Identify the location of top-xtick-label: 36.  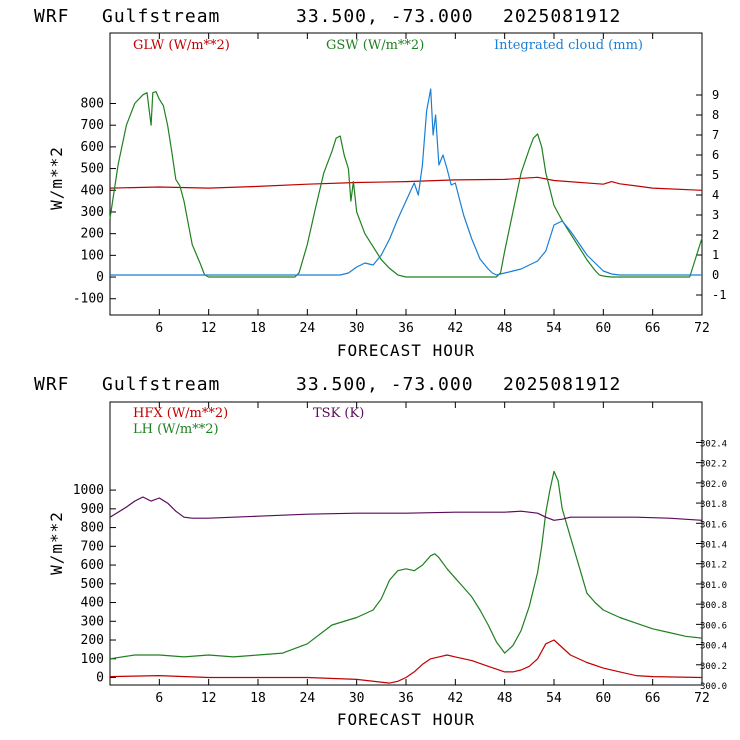
(406, 328).